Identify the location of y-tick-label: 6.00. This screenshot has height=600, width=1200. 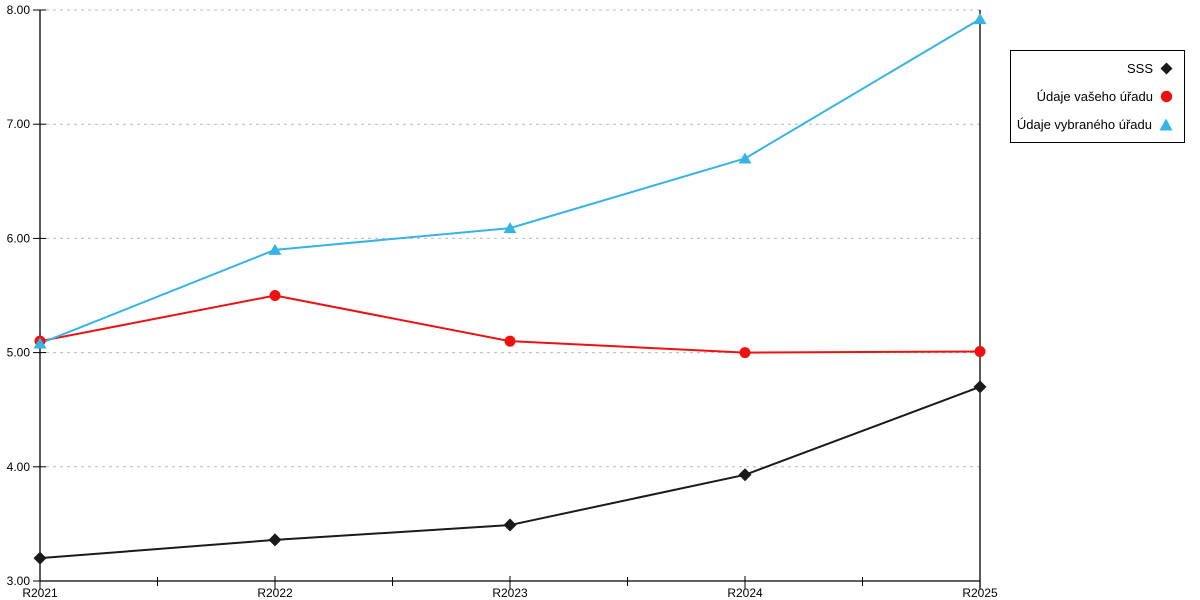
(19, 238).